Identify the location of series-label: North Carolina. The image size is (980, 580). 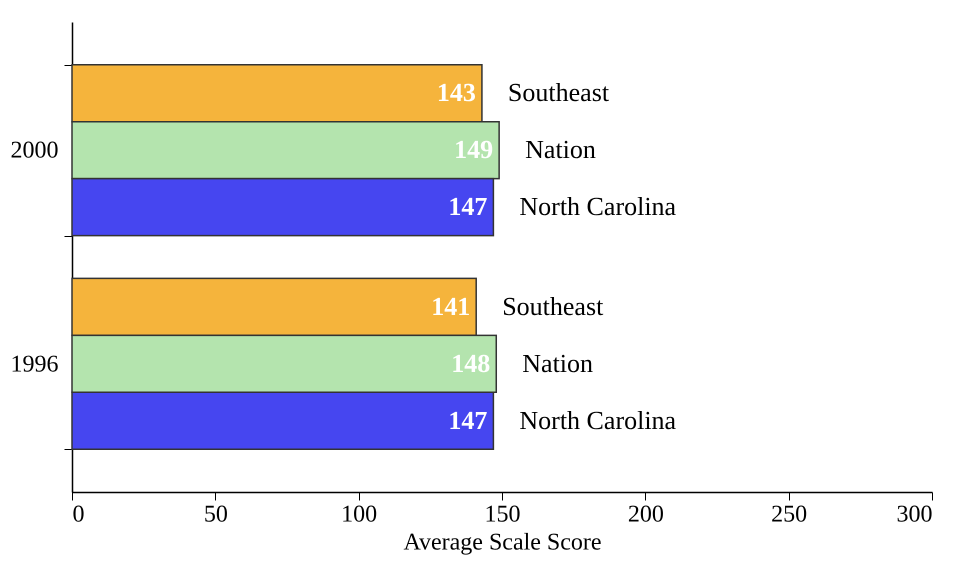
(598, 207).